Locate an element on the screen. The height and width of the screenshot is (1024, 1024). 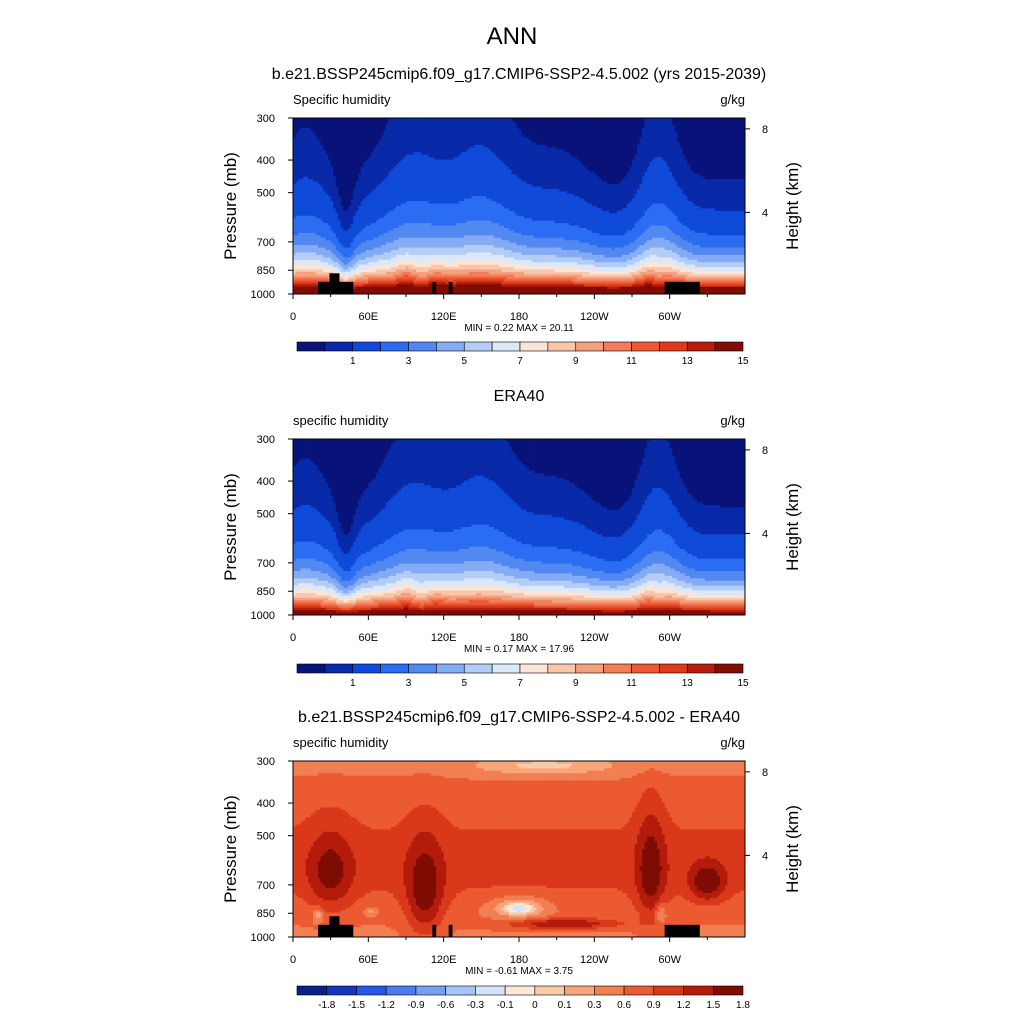
colorbar-label: -0.3 is located at coordinates (476, 1005).